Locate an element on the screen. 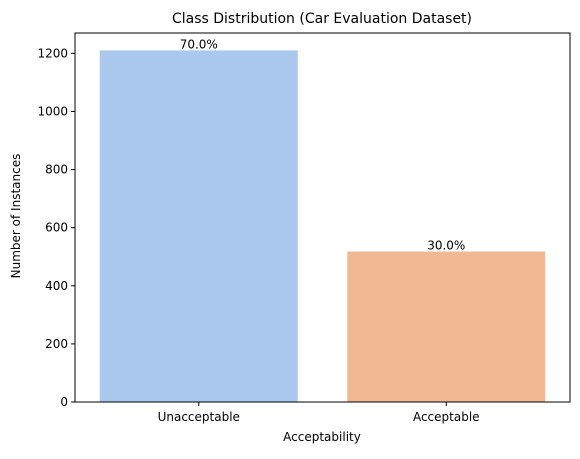  data-label-unacceptable: 70.0% is located at coordinates (199, 44).